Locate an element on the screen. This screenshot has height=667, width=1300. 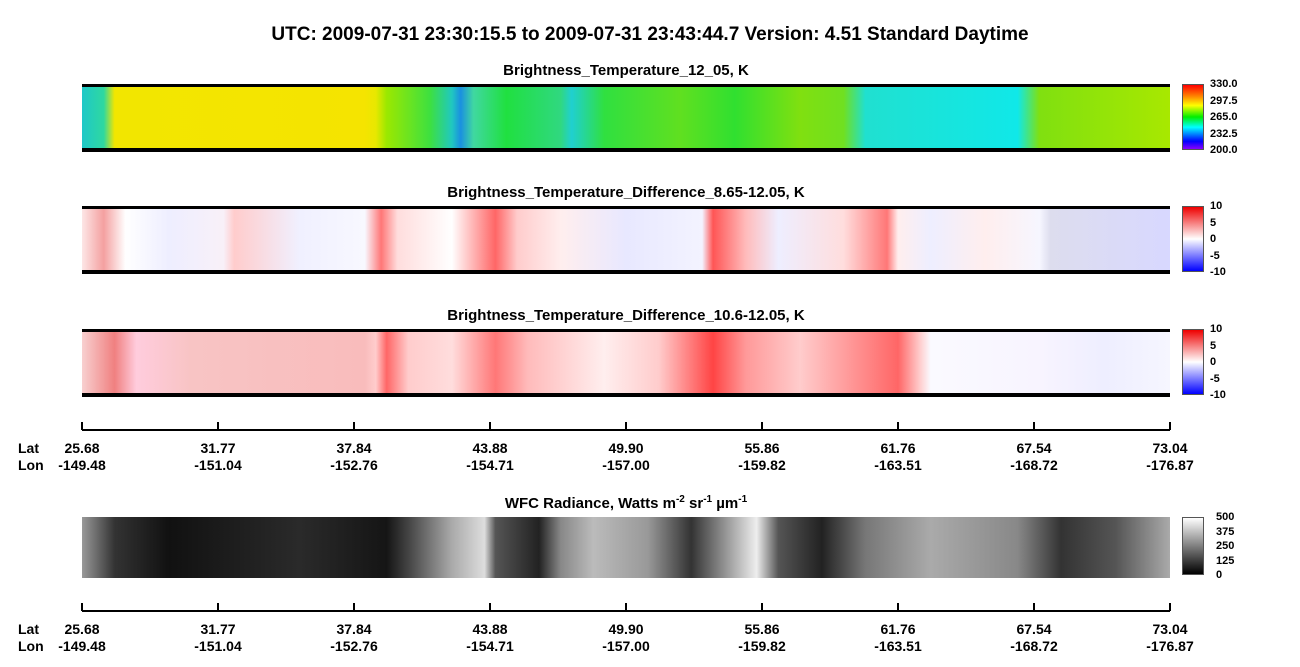
colorbar-label: 330.0 is located at coordinates (1224, 84).